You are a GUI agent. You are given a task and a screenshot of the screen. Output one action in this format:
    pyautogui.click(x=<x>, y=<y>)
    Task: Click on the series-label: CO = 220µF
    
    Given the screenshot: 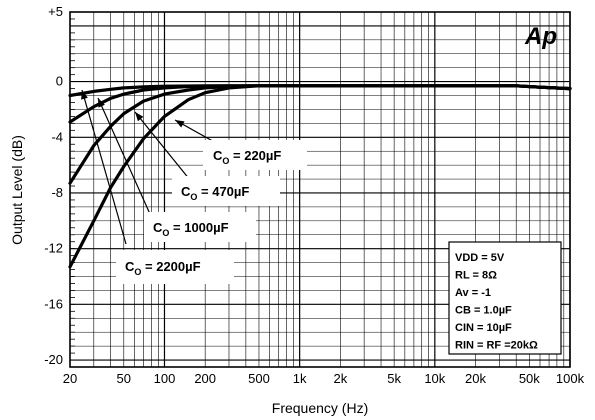 What is the action you would take?
    pyautogui.click(x=247, y=157)
    